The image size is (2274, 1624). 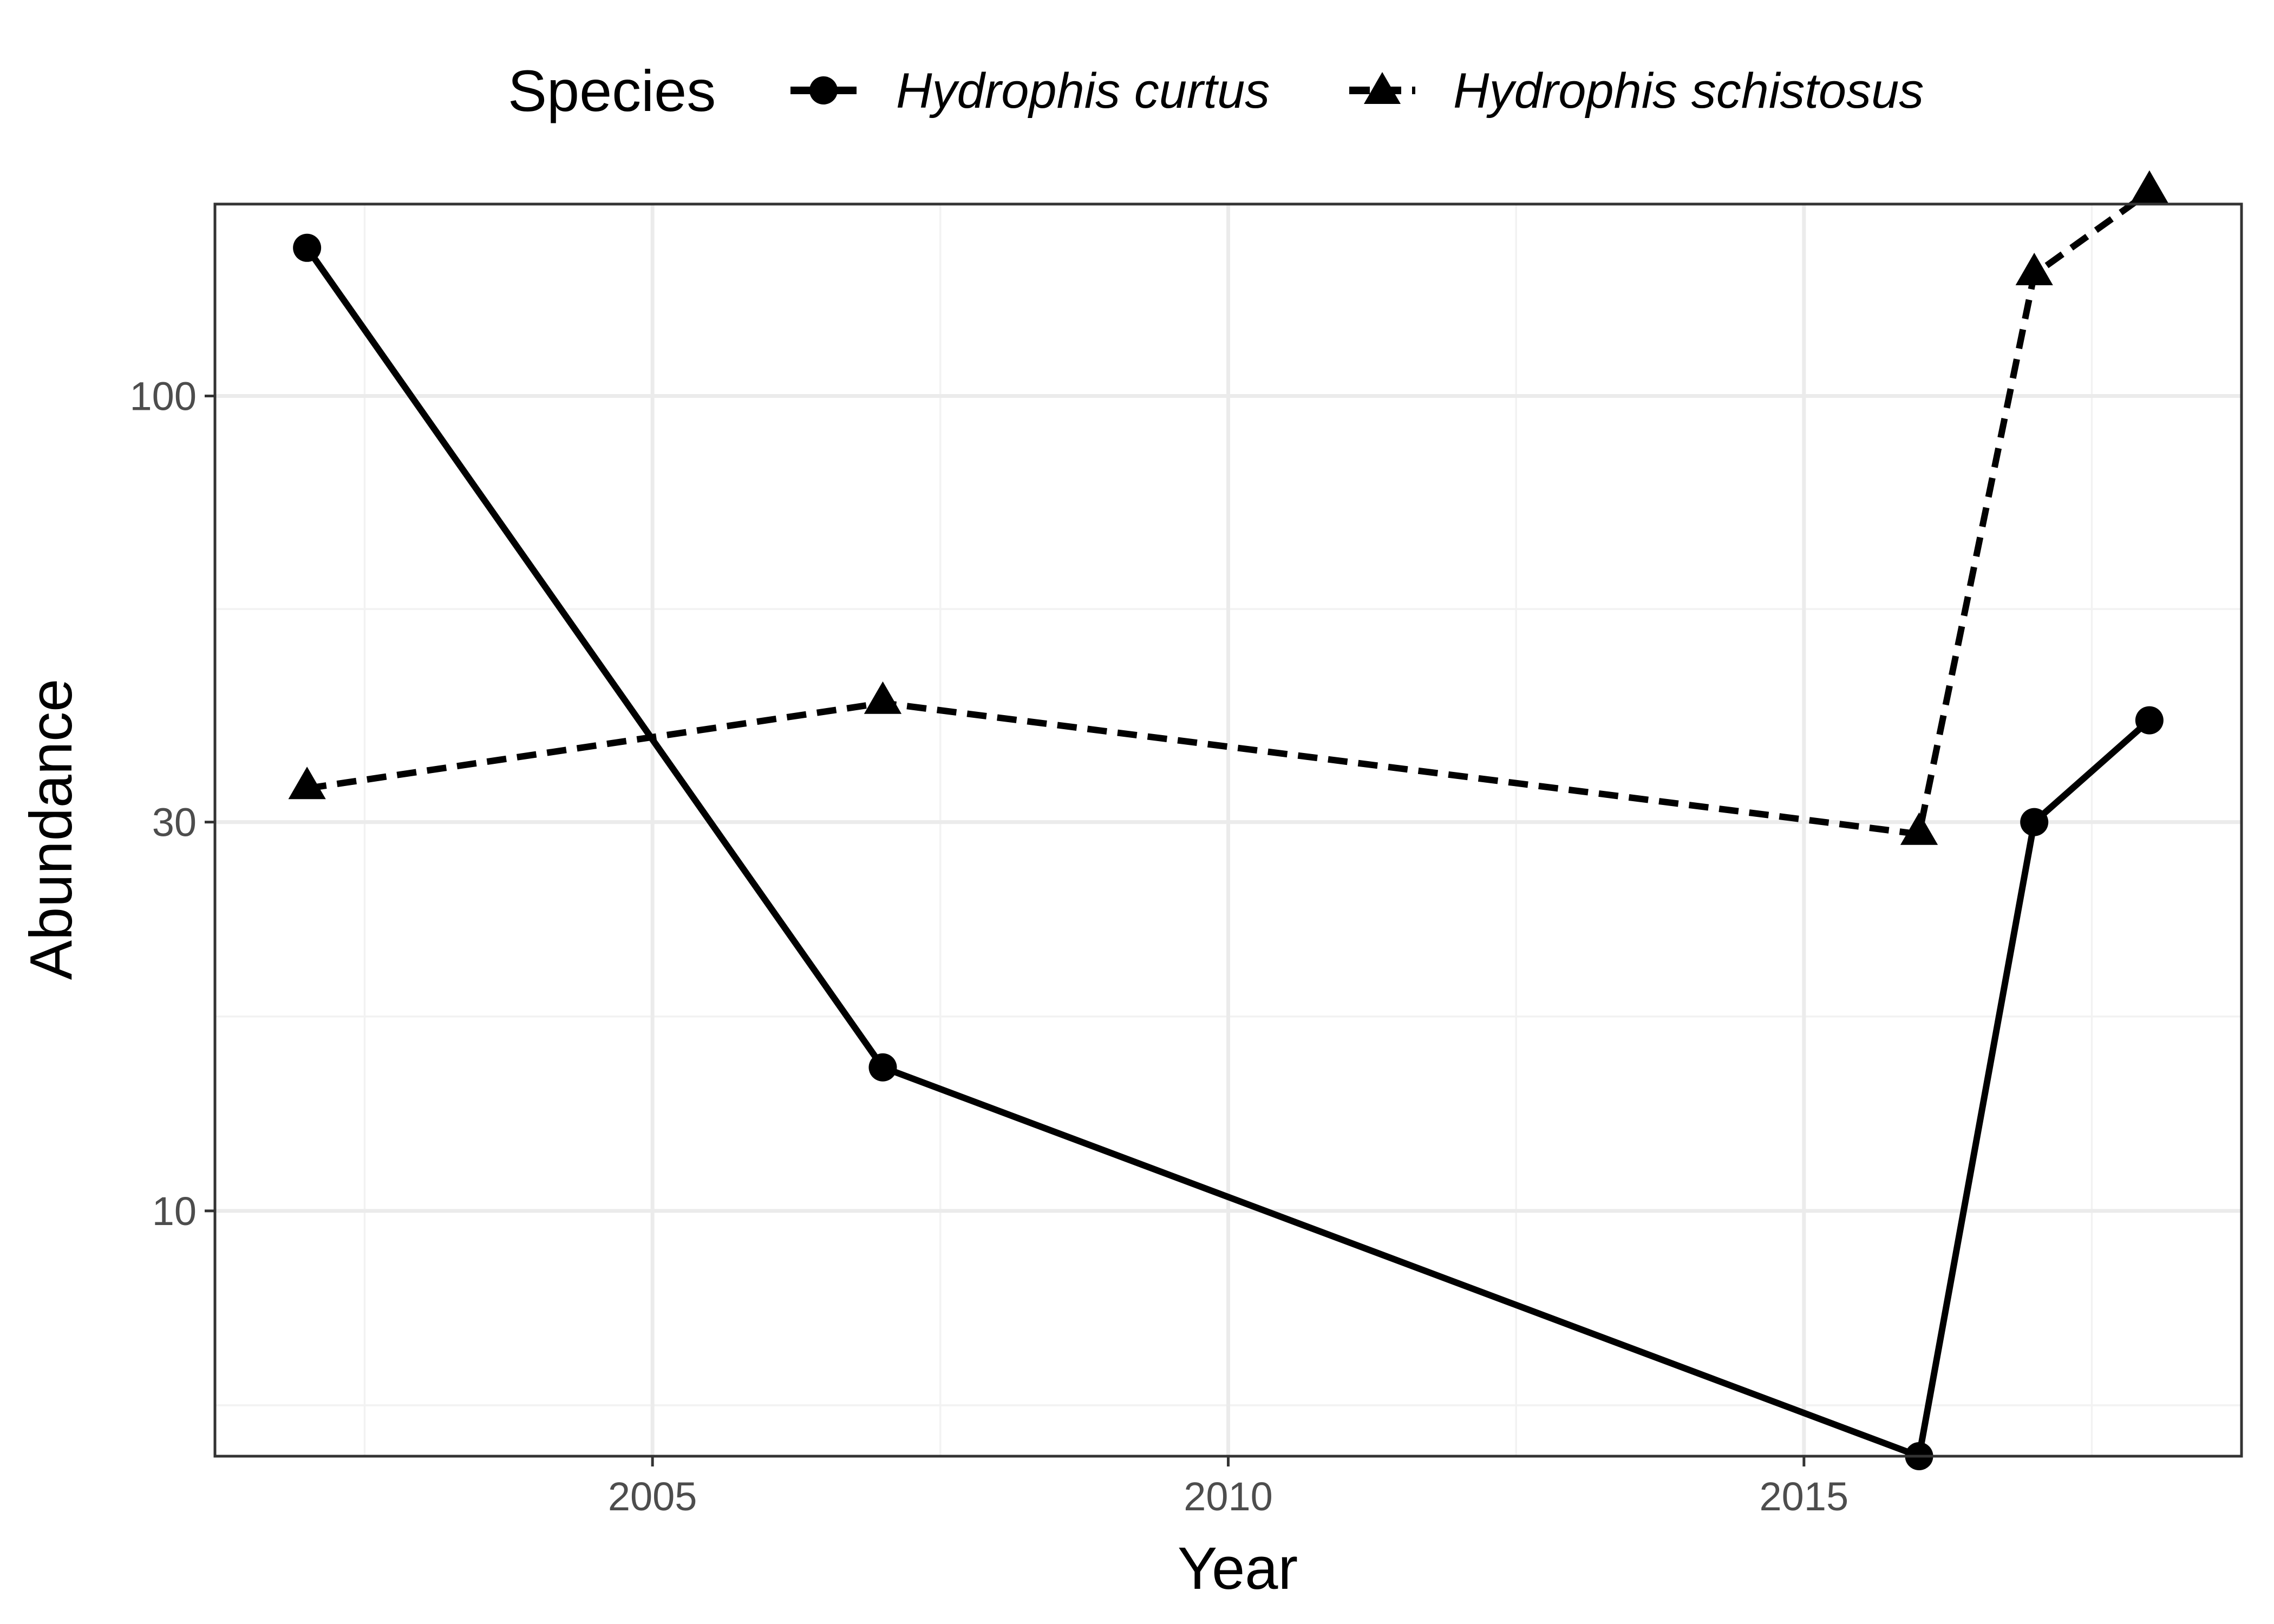 I want to click on legend-key-marker-hydrophis-curtus, so click(x=824, y=90).